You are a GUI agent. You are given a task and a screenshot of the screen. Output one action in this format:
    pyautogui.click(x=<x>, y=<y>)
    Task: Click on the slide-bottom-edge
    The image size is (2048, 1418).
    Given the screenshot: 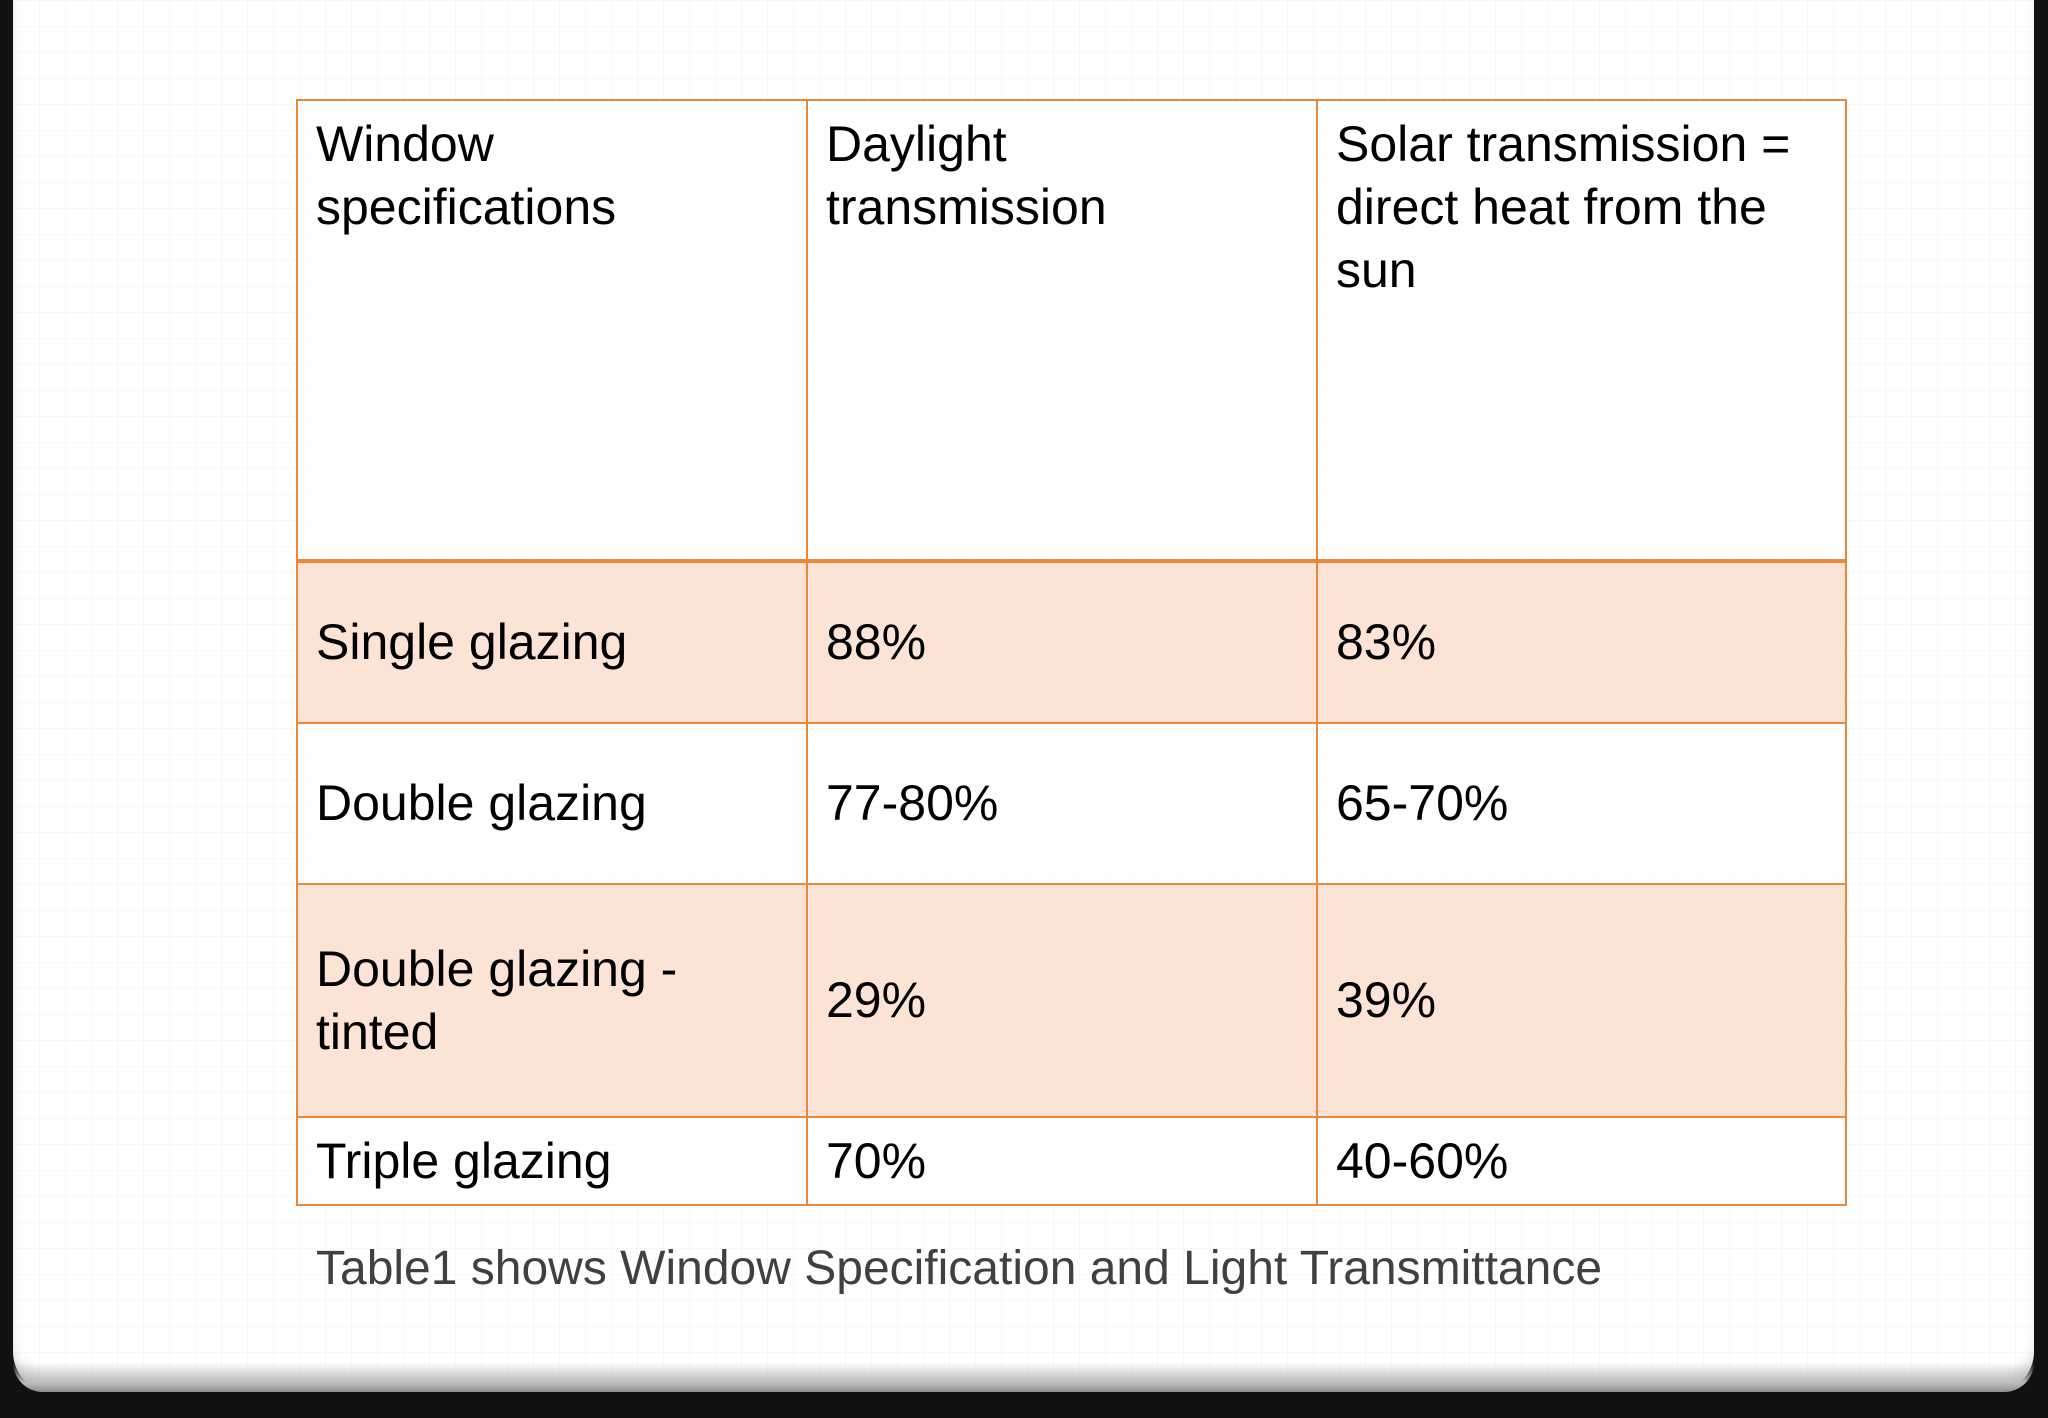 What is the action you would take?
    pyautogui.click(x=1023, y=1377)
    